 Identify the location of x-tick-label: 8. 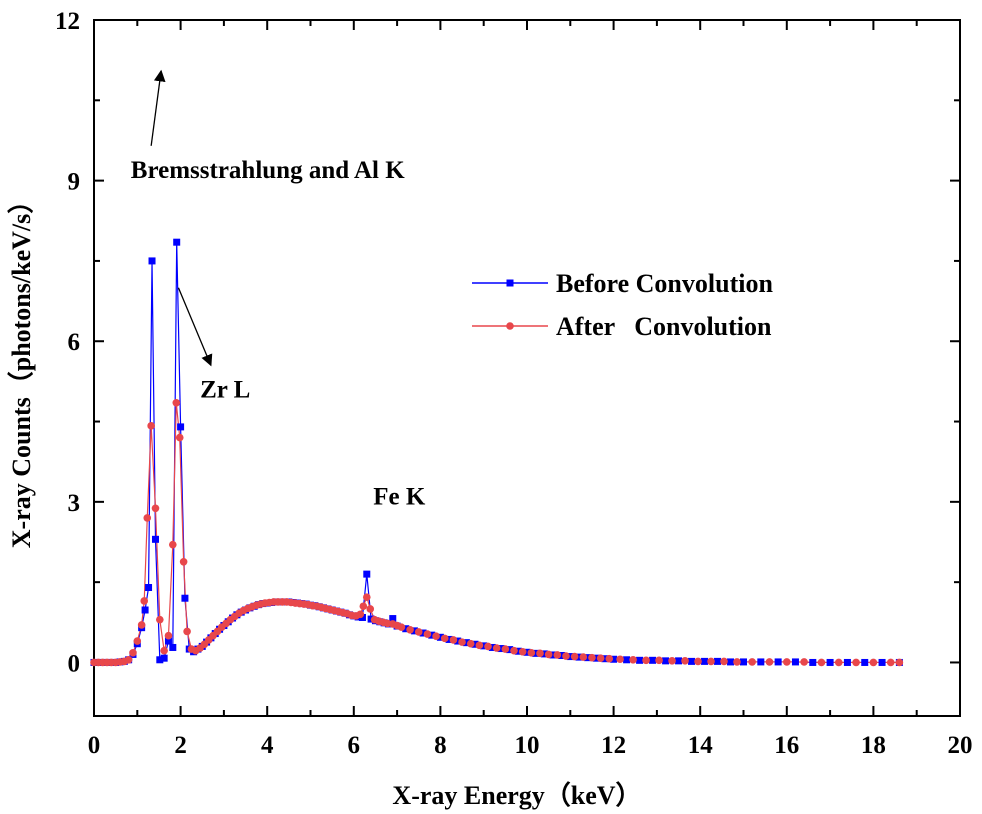
(440, 745).